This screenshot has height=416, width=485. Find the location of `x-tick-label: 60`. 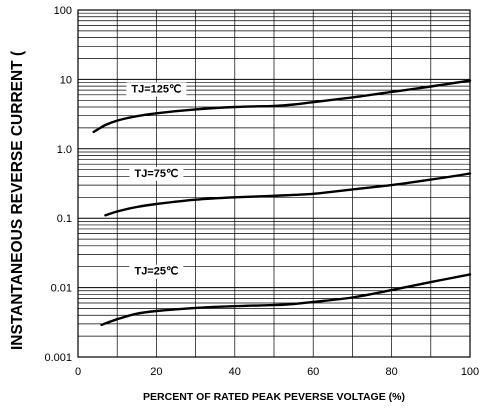

x-tick-label: 60 is located at coordinates (313, 372).